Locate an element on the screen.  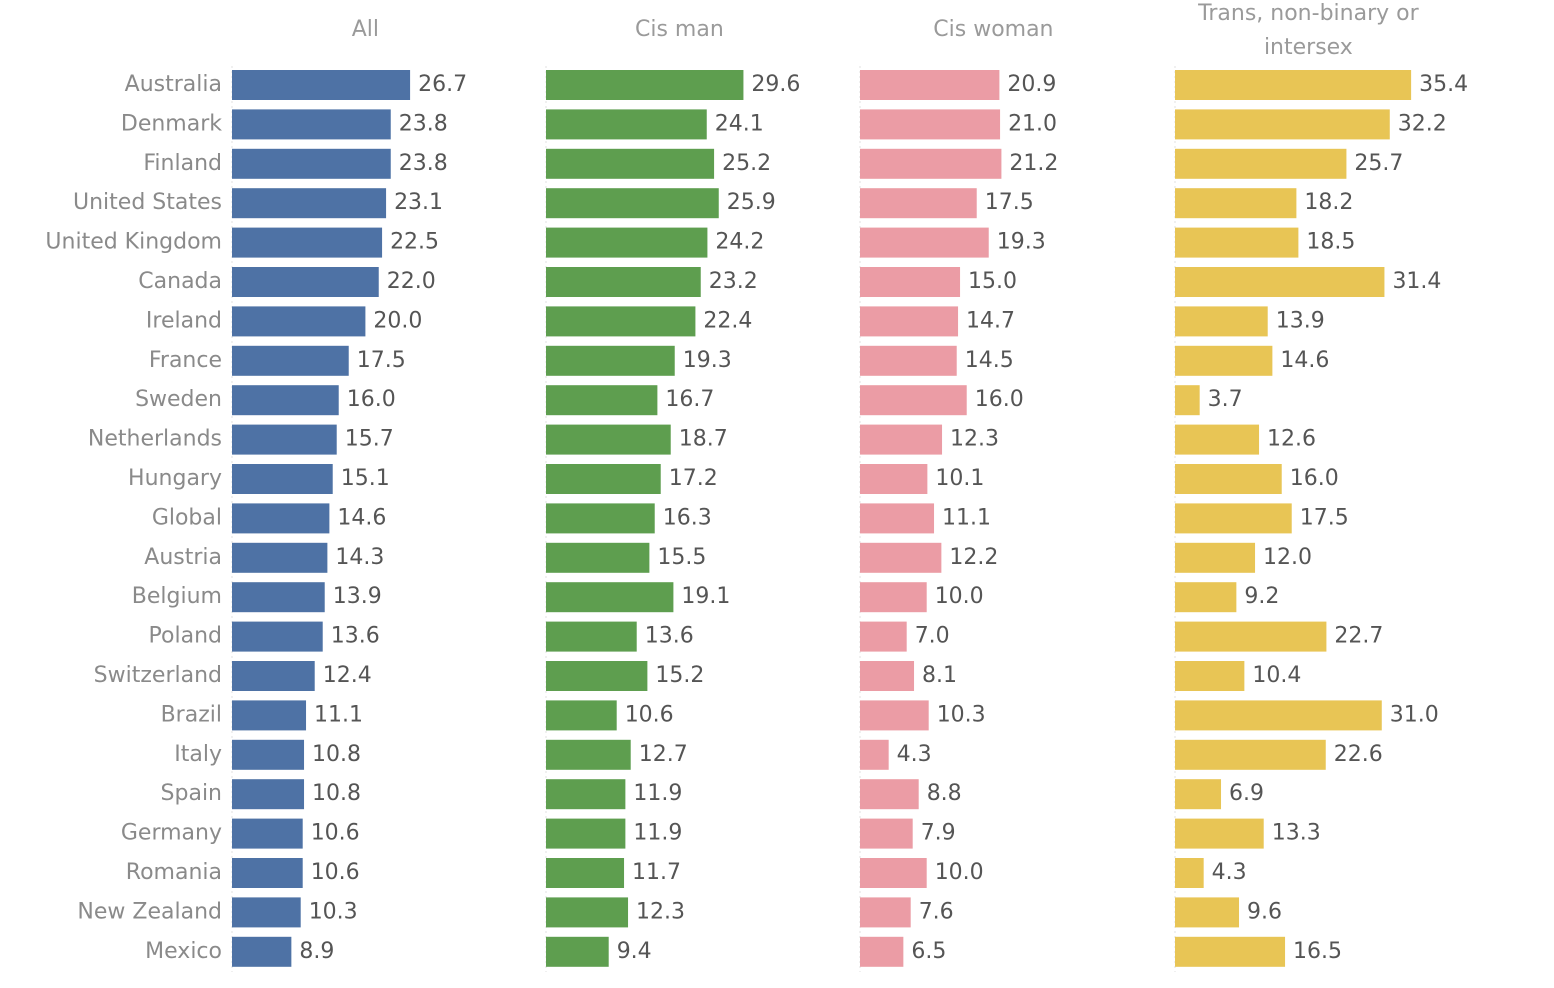
value-label-cis-woman-australia: 20.9 is located at coordinates (1031, 84).